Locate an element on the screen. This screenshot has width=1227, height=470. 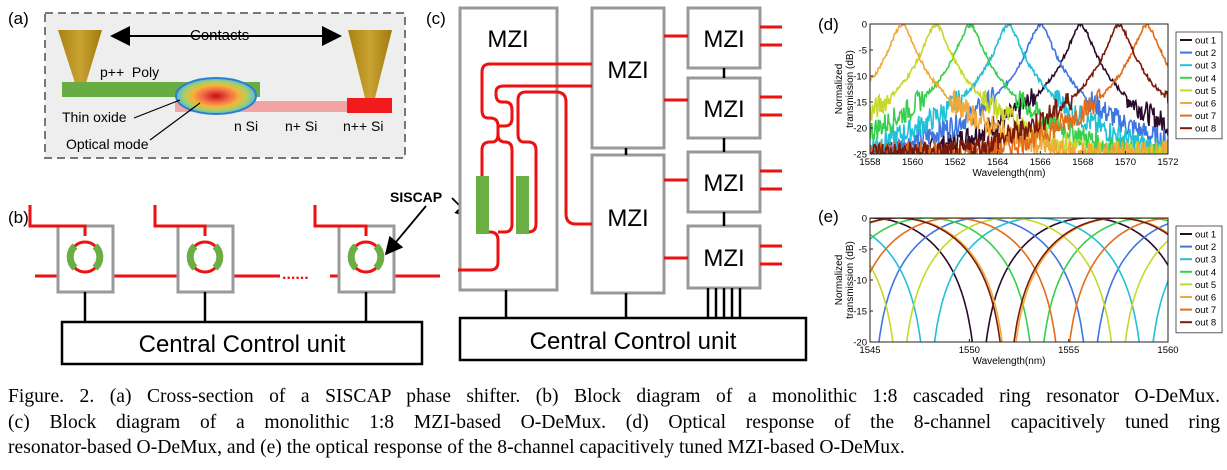
chart-e-series is located at coordinates (1019, 280).